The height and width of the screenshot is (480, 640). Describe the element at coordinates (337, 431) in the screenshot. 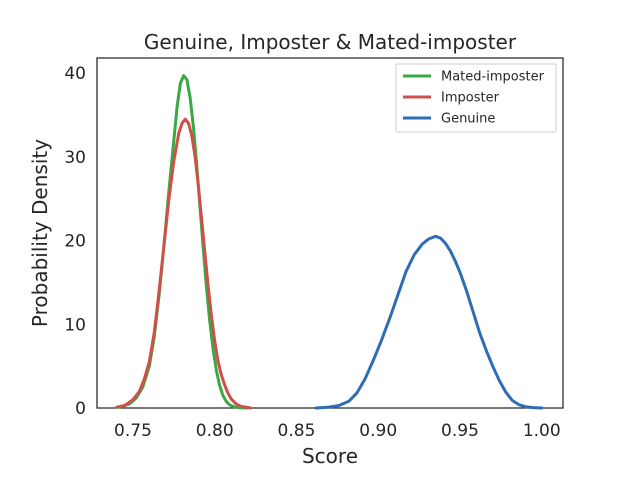

I see `x-ticks: 0.75 0.80 0.85 0.90 0.95 1.00` at that location.